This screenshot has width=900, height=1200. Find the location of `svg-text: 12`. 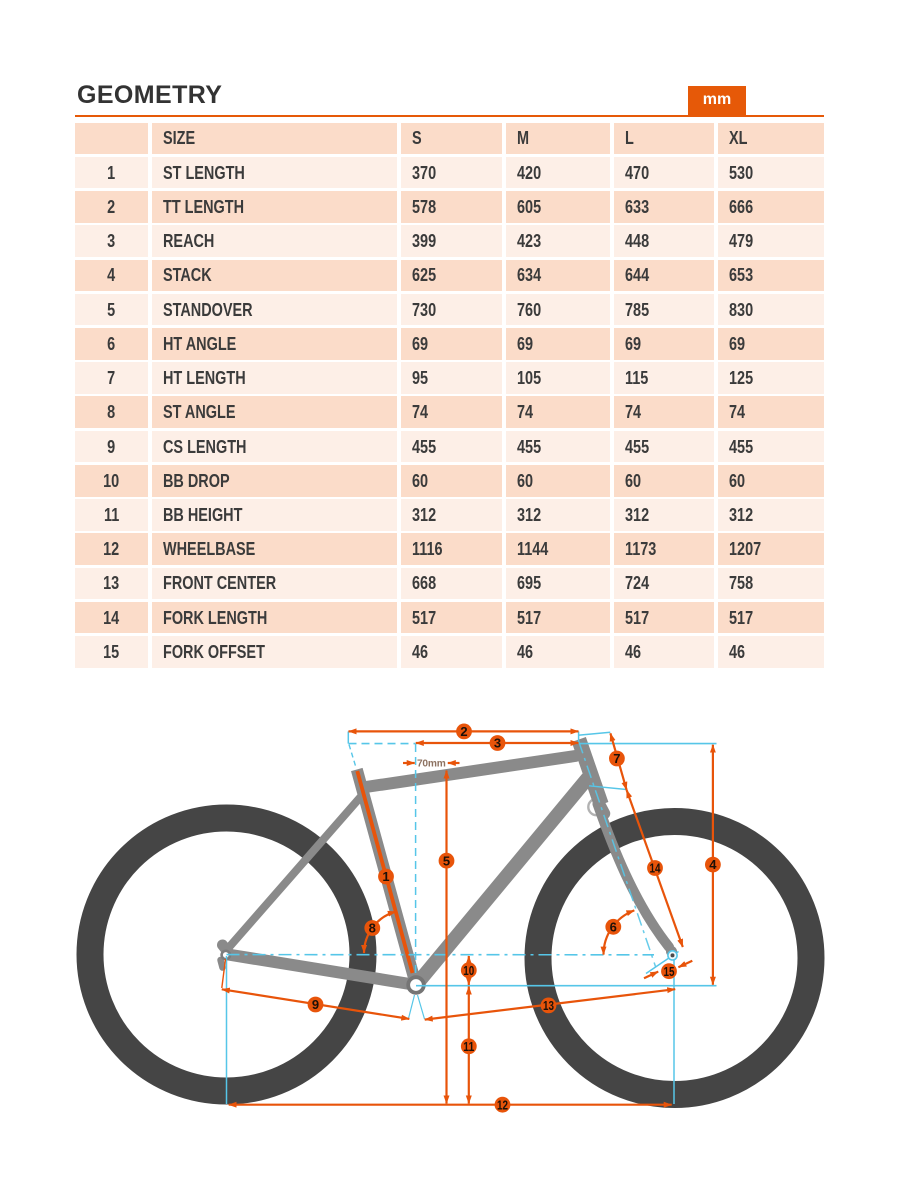

svg-text: 12 is located at coordinates (502, 1104).